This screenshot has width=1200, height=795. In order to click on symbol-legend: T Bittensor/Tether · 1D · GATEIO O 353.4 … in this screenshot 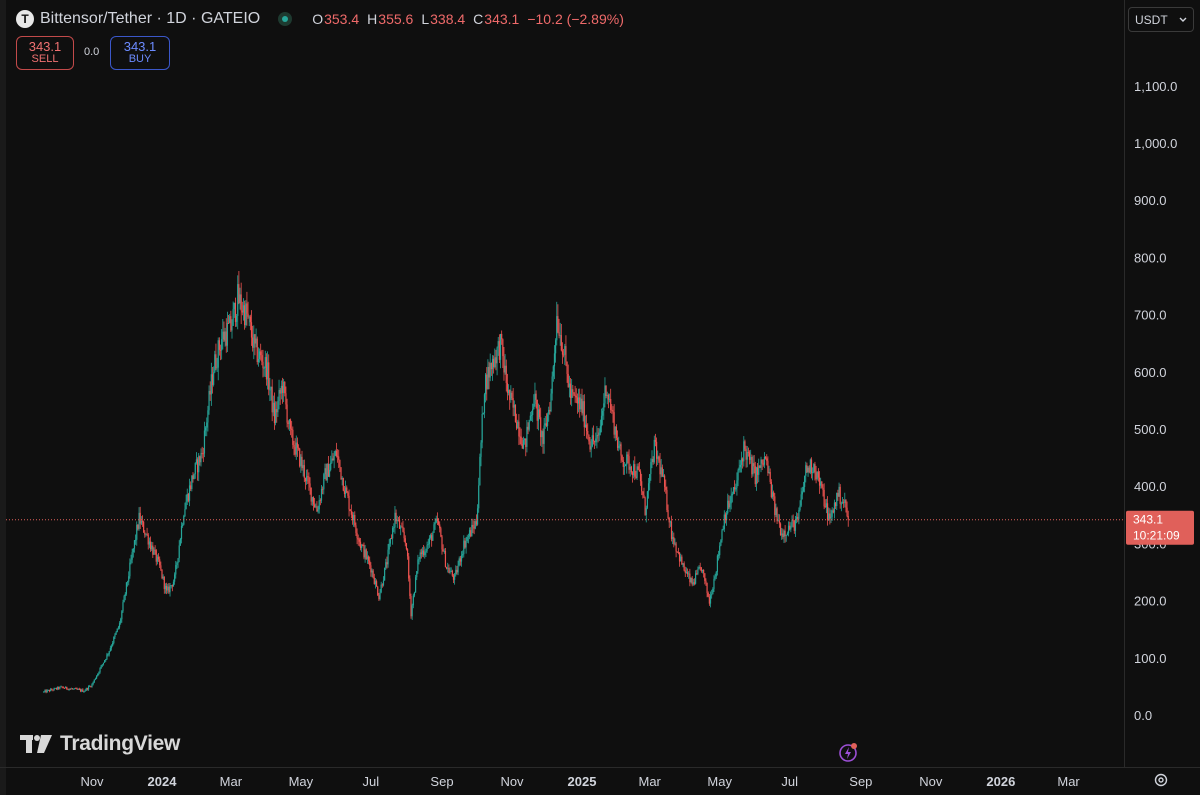, I will do `click(320, 19)`.